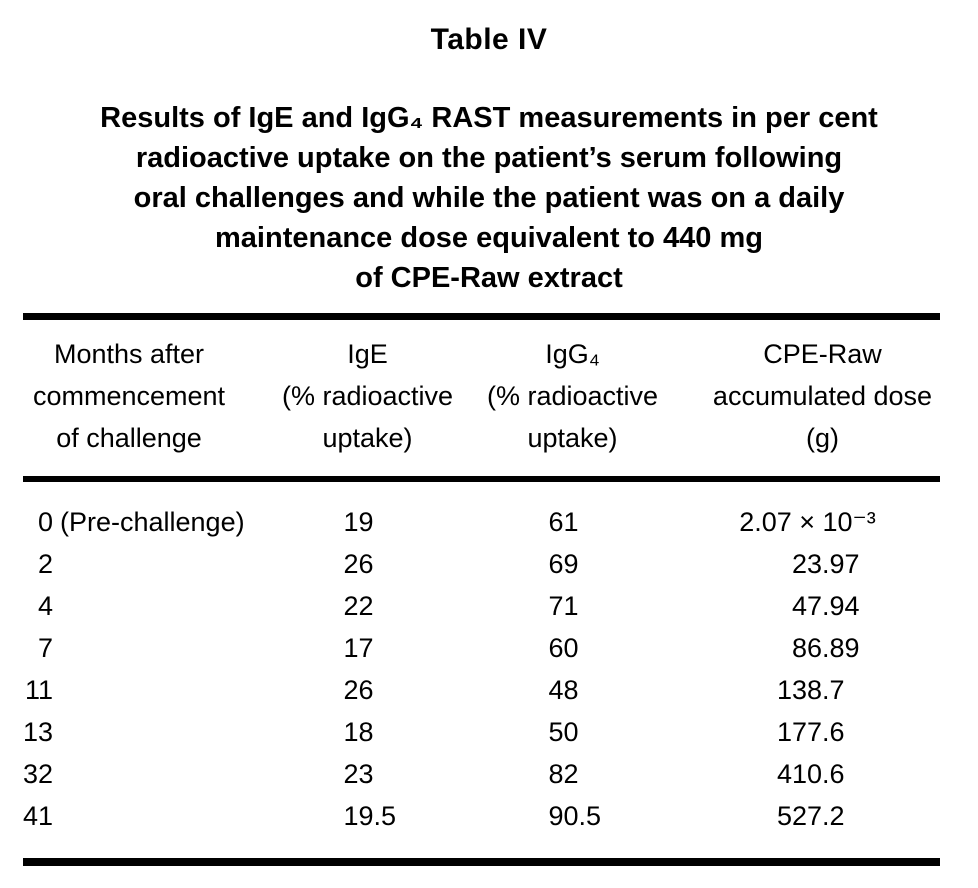 This screenshot has width=978, height=888. I want to click on igg4-cell: 69, so click(572, 564).